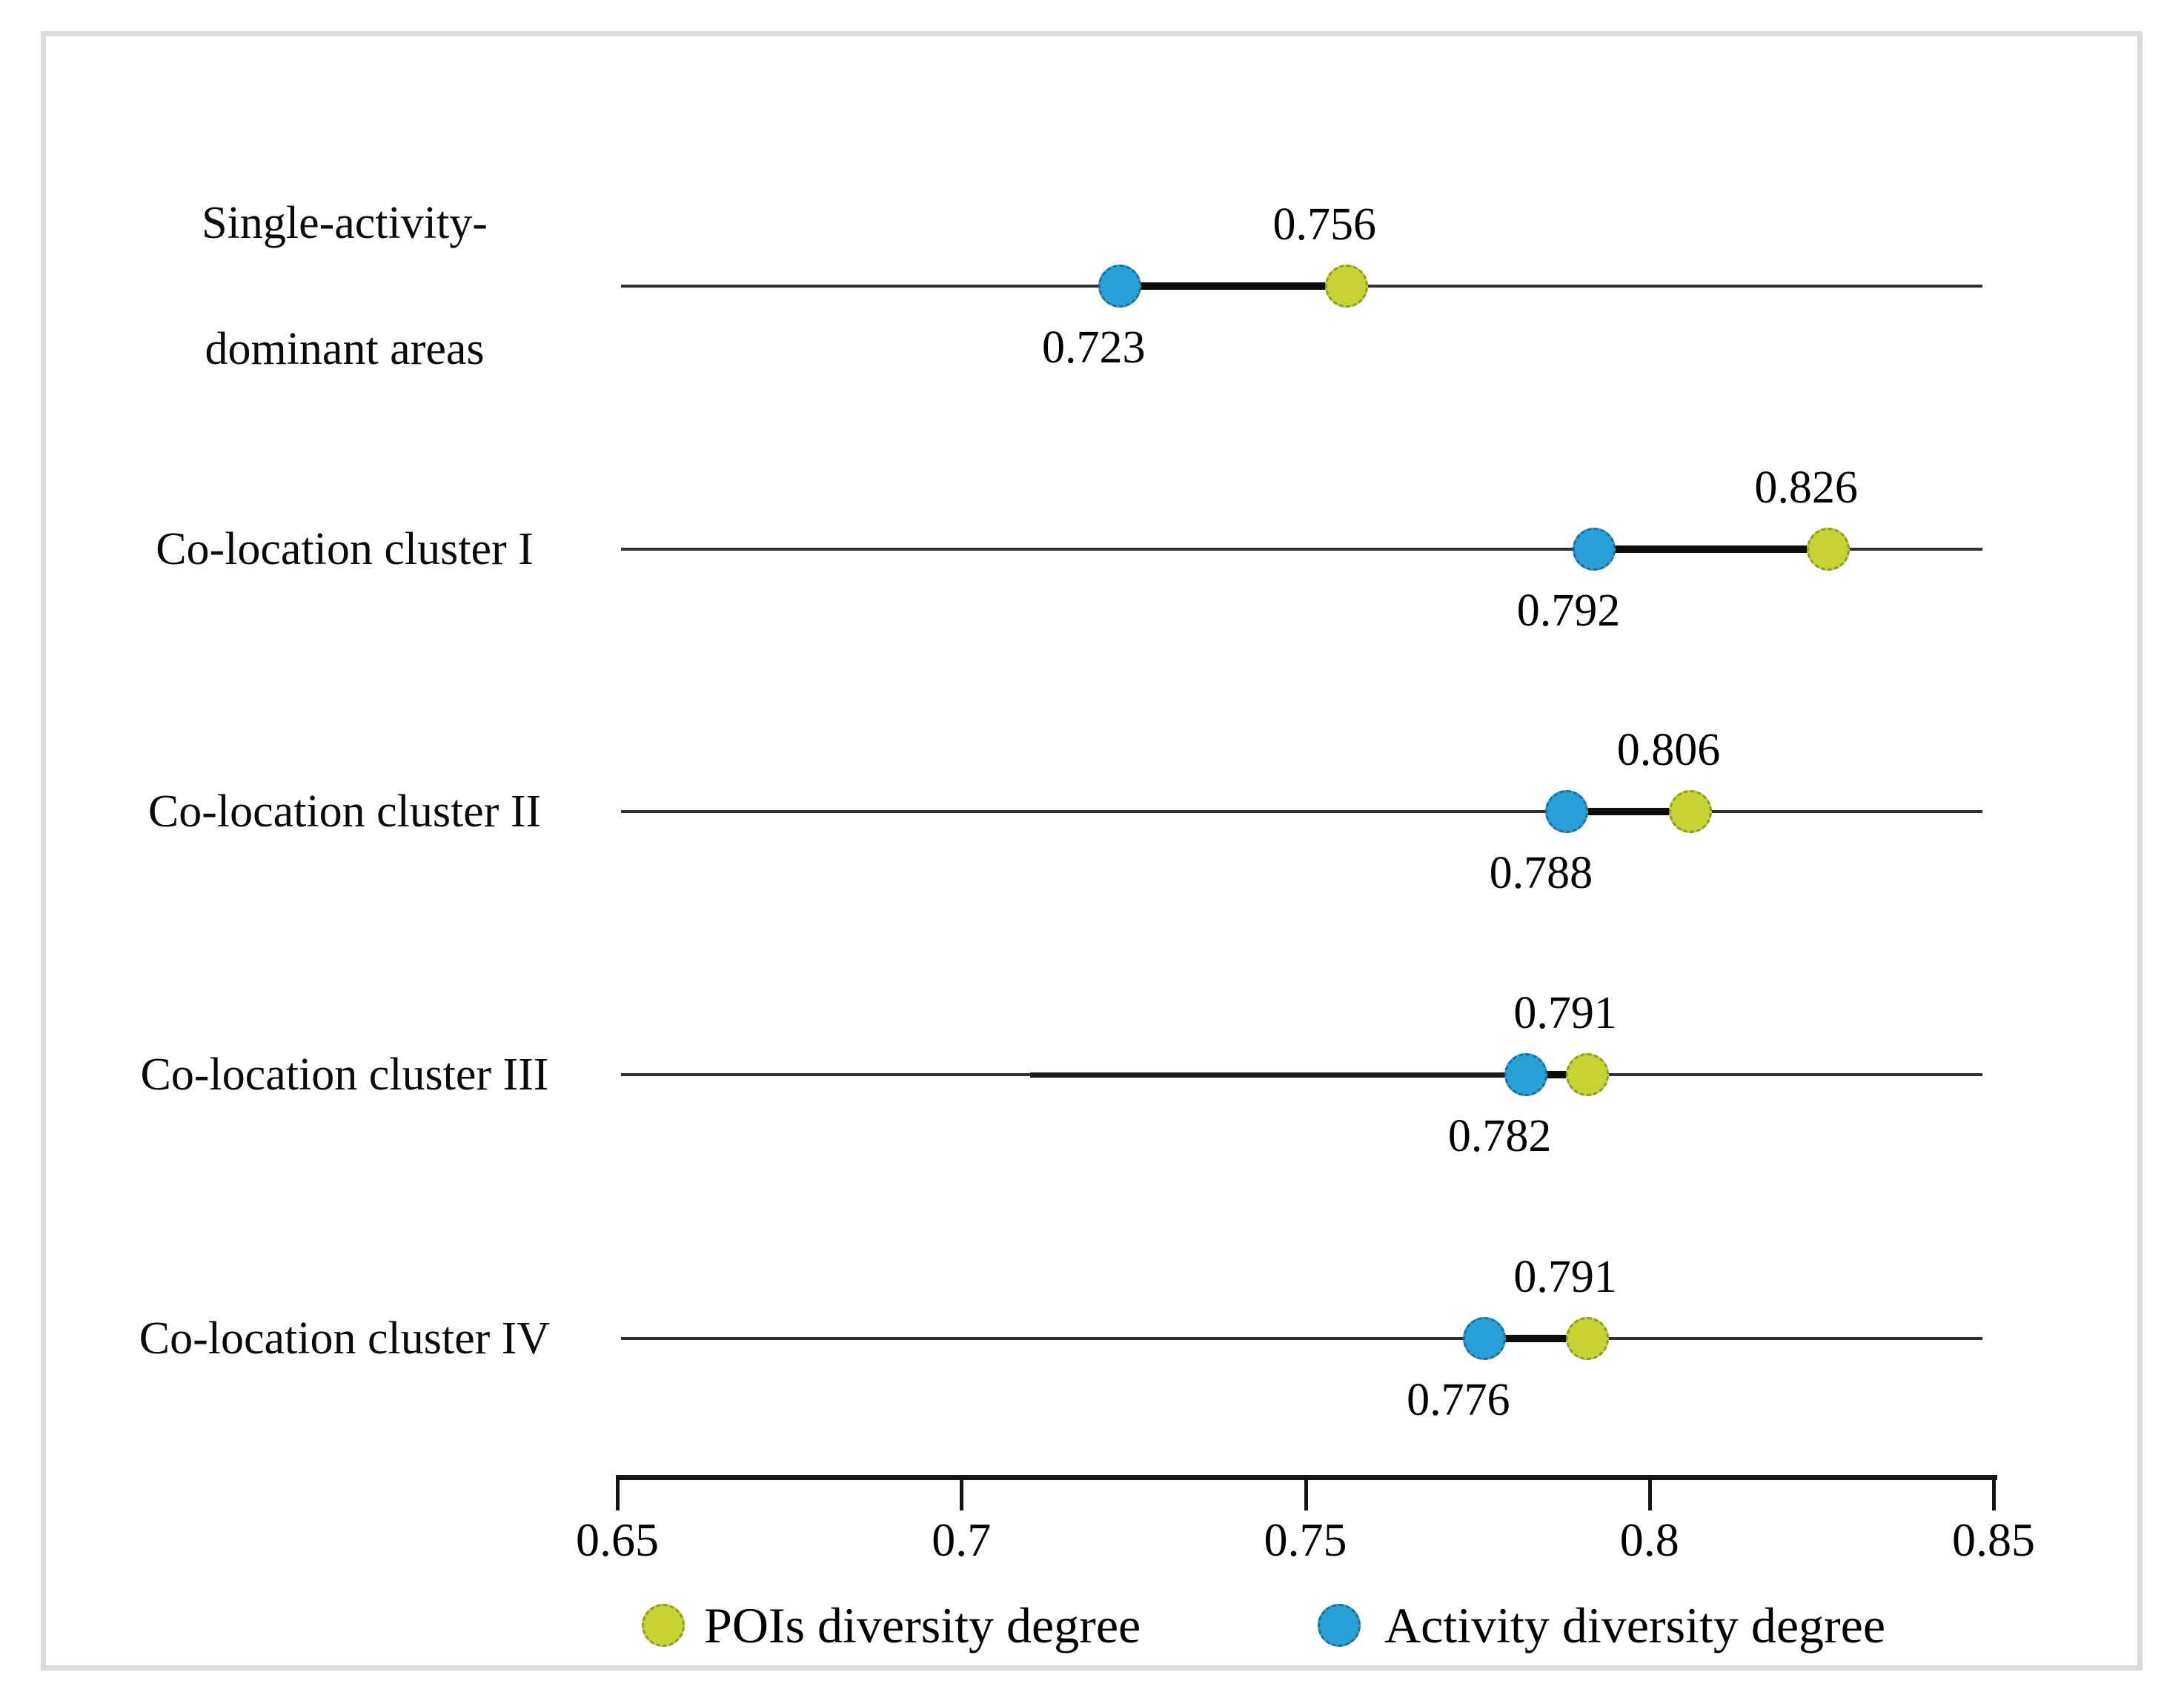 This screenshot has height=1695, width=2184. I want to click on activity-value-label: 0.792, so click(1568, 611).